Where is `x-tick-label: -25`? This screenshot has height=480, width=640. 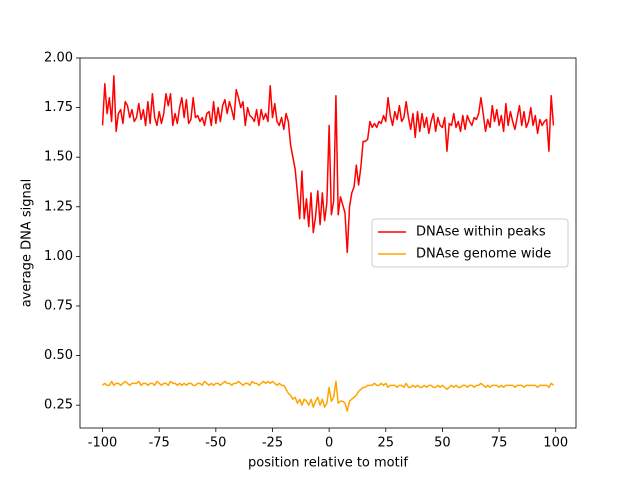 x-tick-label: -25 is located at coordinates (272, 443).